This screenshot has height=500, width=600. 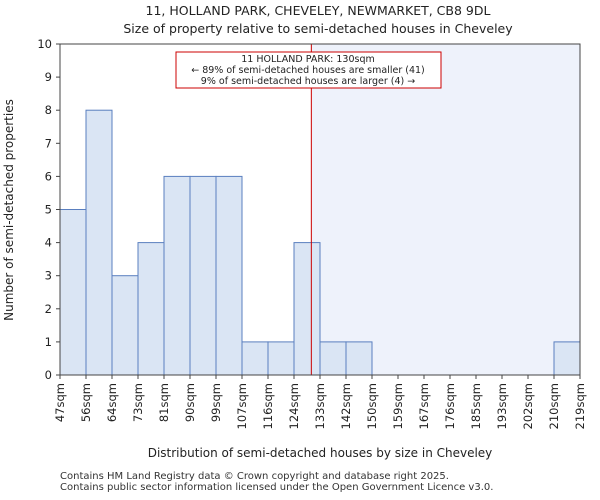 What do you see at coordinates (48, 176) in the screenshot?
I see `y-tick-label: 6` at bounding box center [48, 176].